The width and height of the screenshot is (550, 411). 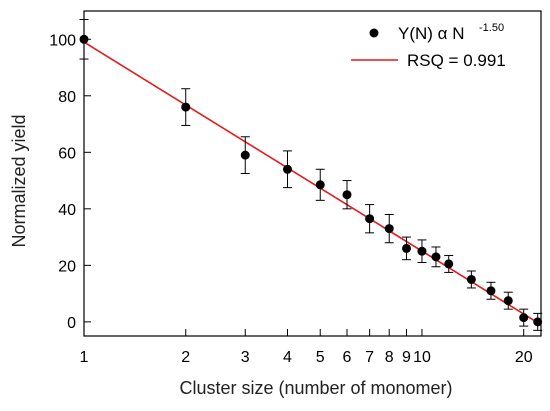 I want to click on legend-points-label: Y(N) α N, so click(x=431, y=33).